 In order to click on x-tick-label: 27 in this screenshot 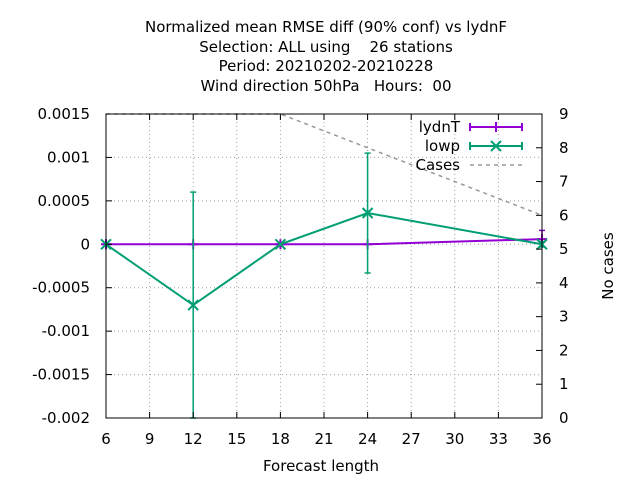, I will do `click(411, 439)`.